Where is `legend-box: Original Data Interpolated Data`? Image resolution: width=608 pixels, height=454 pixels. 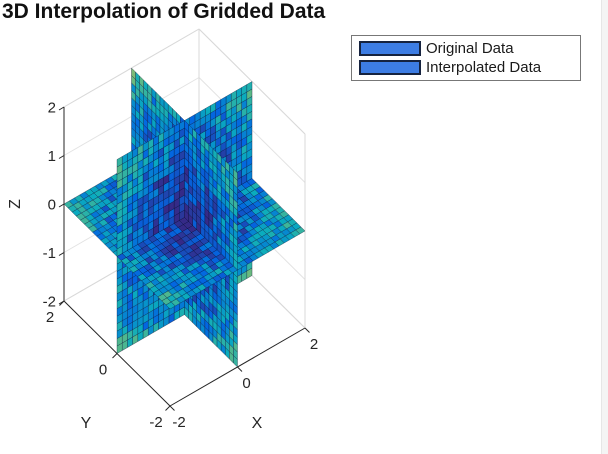
legend-box: Original Data Interpolated Data is located at coordinates (466, 58).